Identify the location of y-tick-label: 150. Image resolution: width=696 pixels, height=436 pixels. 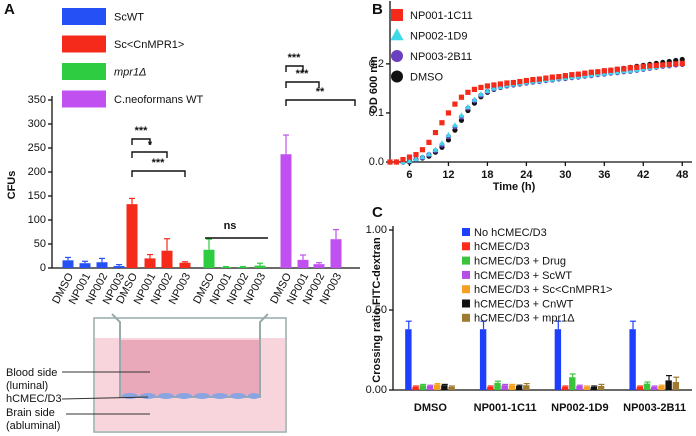
(37, 196).